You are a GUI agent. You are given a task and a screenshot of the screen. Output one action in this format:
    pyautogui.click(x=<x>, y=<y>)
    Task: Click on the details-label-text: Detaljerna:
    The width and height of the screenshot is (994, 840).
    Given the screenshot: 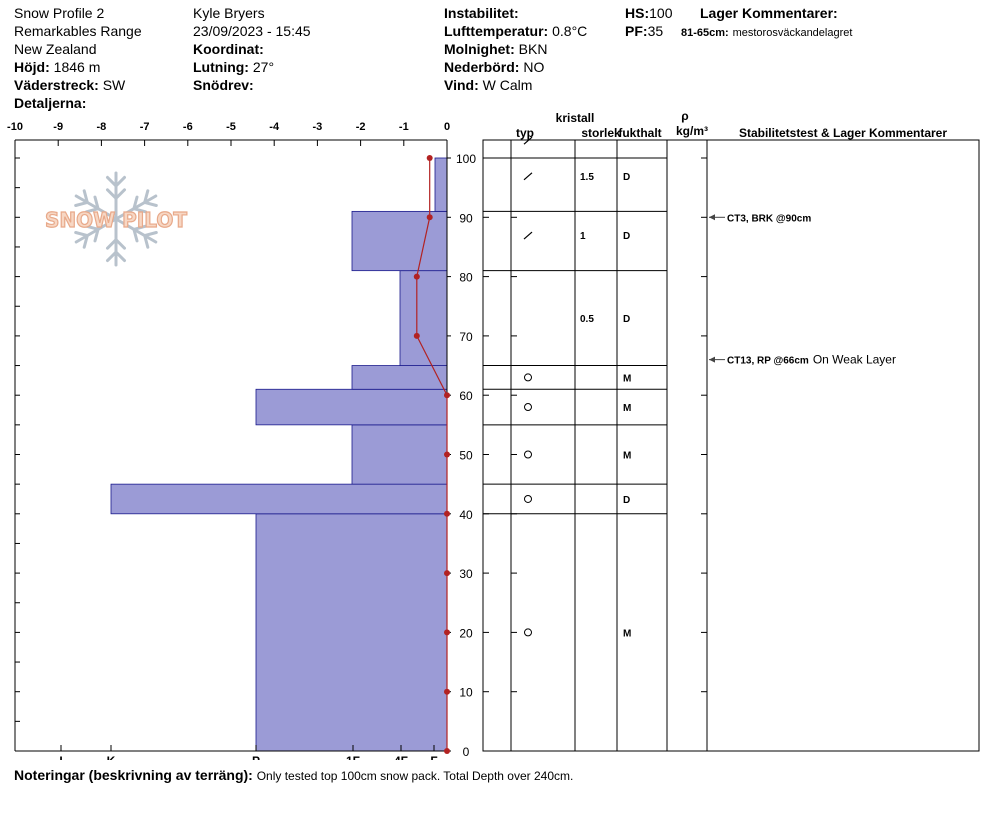 What is the action you would take?
    pyautogui.click(x=50, y=103)
    